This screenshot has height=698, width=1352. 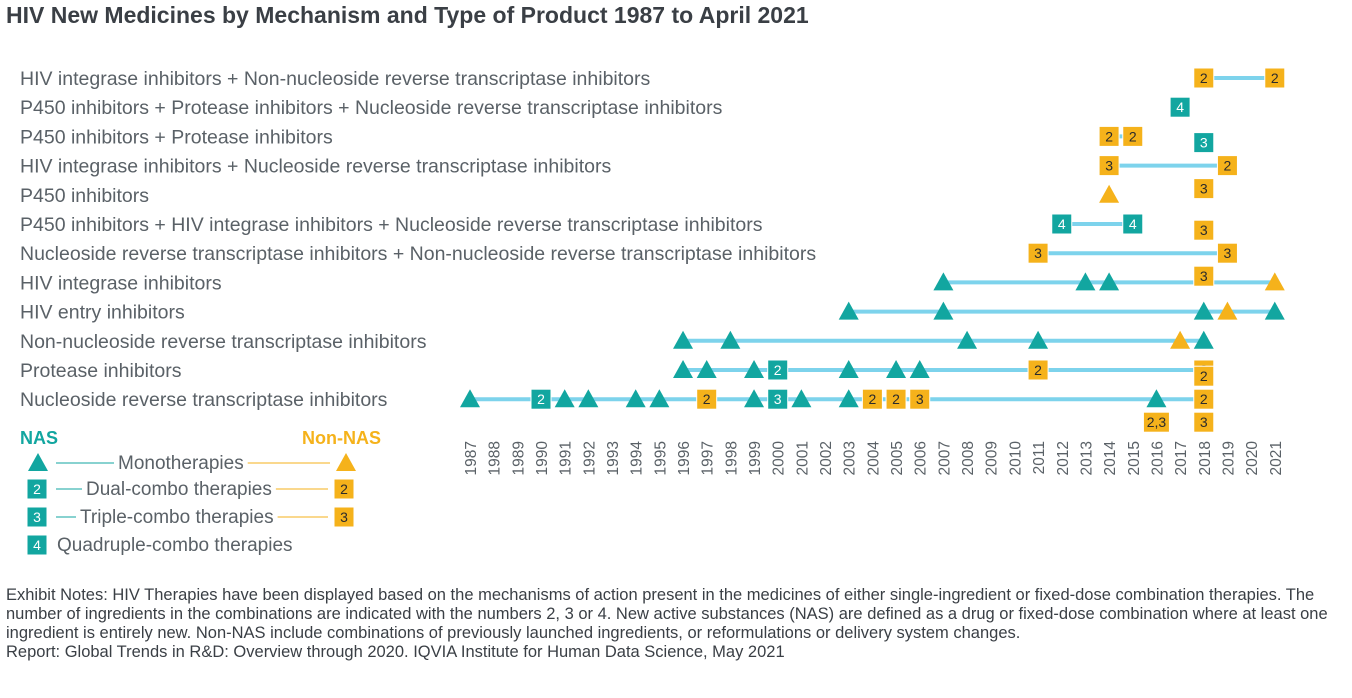 What do you see at coordinates (495, 458) in the screenshot?
I see `x-tick-label: 1988` at bounding box center [495, 458].